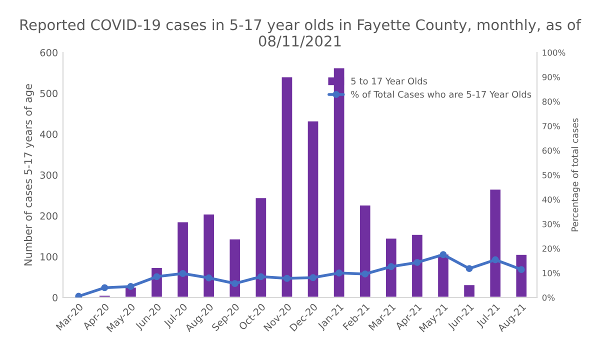 The image size is (600, 350). What do you see at coordinates (389, 81) in the screenshot?
I see `legend-label: 5 to 17 Year Olds` at bounding box center [389, 81].